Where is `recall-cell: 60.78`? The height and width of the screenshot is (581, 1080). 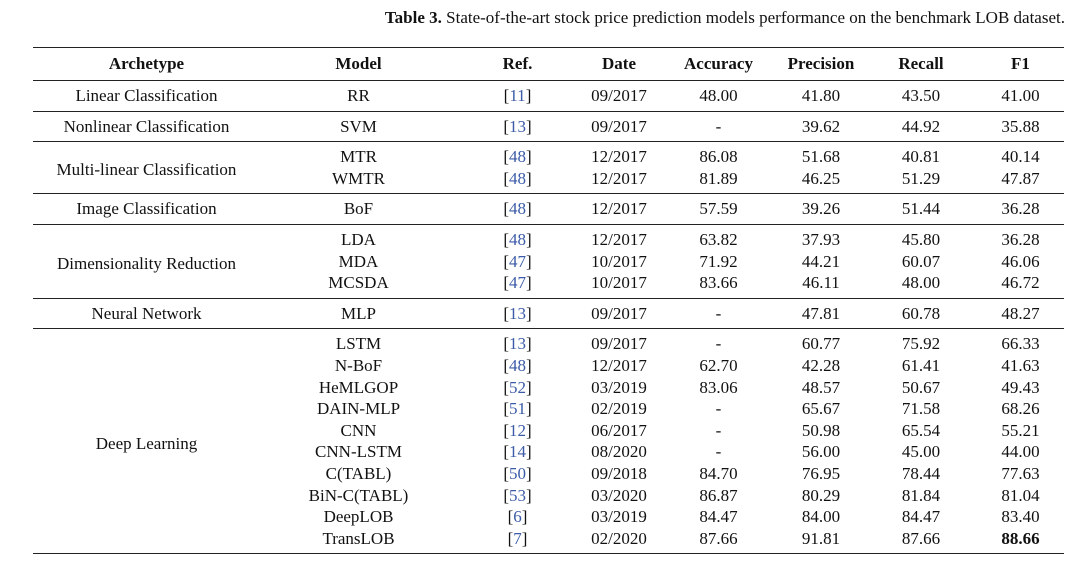
recall-cell: 60.78 is located at coordinates (921, 313).